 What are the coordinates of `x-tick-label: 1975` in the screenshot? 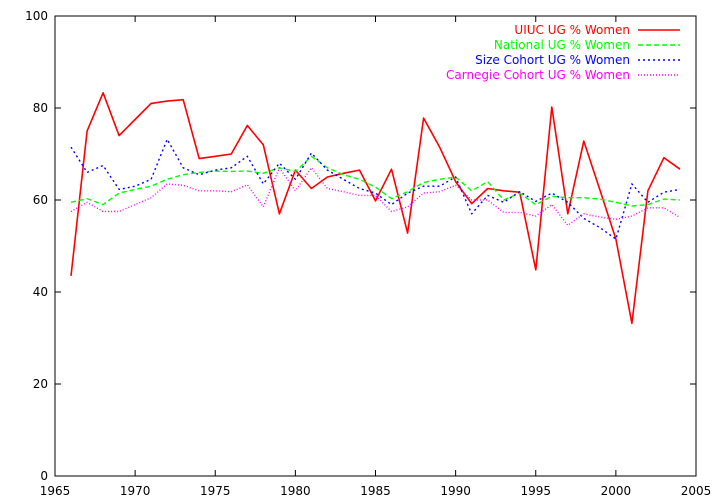 It's located at (215, 491).